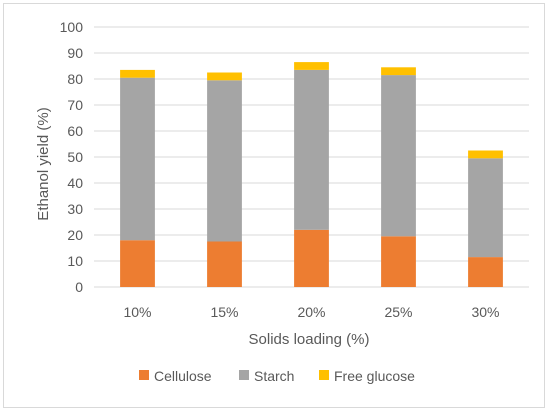 This screenshot has height=413, width=550. What do you see at coordinates (43, 163) in the screenshot?
I see `y-axis-label: Ethanol yield (%)` at bounding box center [43, 163].